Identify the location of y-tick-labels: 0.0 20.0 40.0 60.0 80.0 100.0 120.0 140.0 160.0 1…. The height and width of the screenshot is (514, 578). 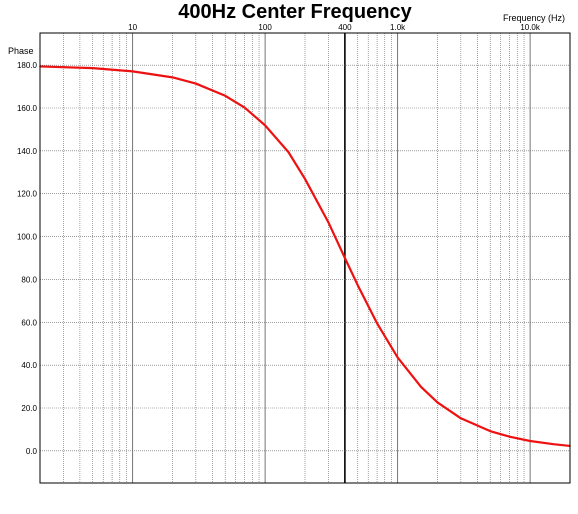
(27, 258).